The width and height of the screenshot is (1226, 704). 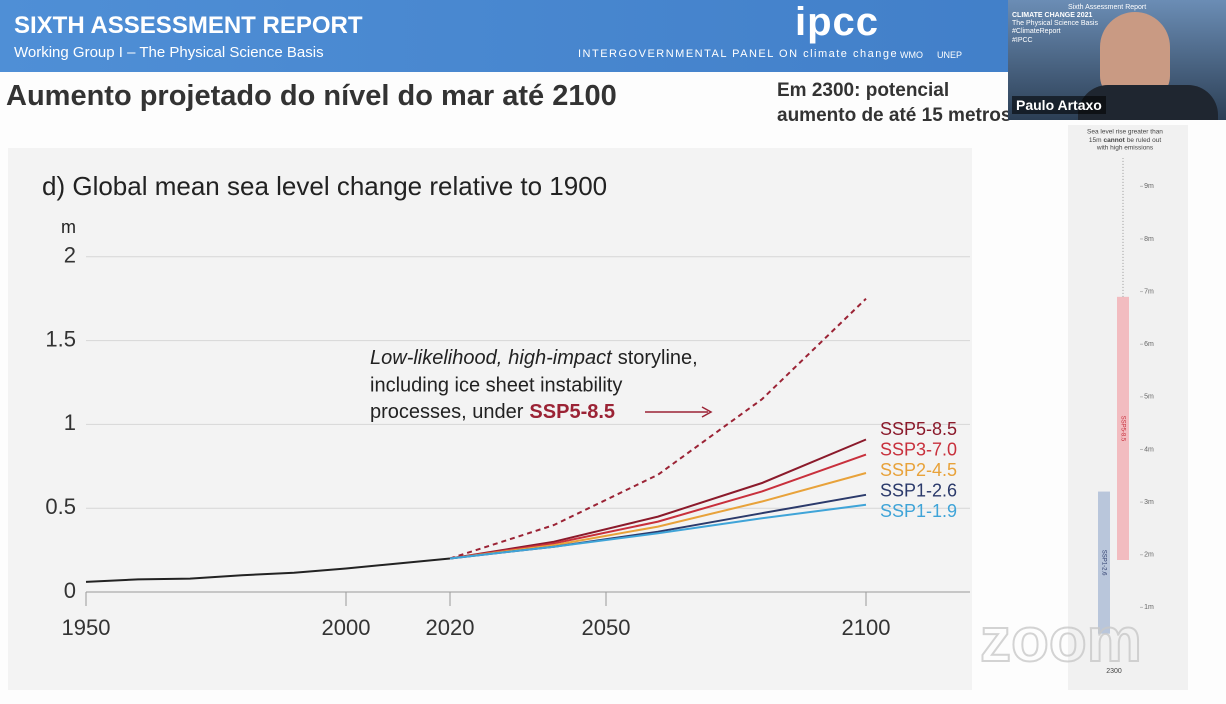 I want to click on y-tick-label: 6m, so click(x=1149, y=344).